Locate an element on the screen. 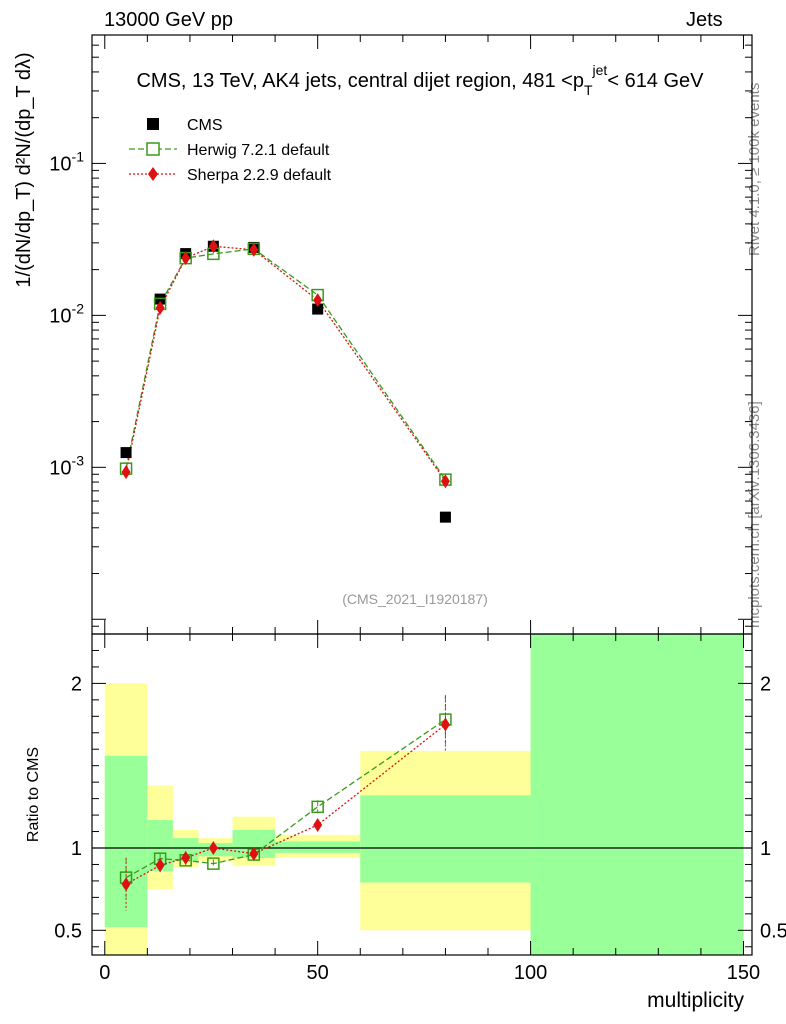 The width and height of the screenshot is (786, 1024). x-tick-label-2: 100 is located at coordinates (530, 973).